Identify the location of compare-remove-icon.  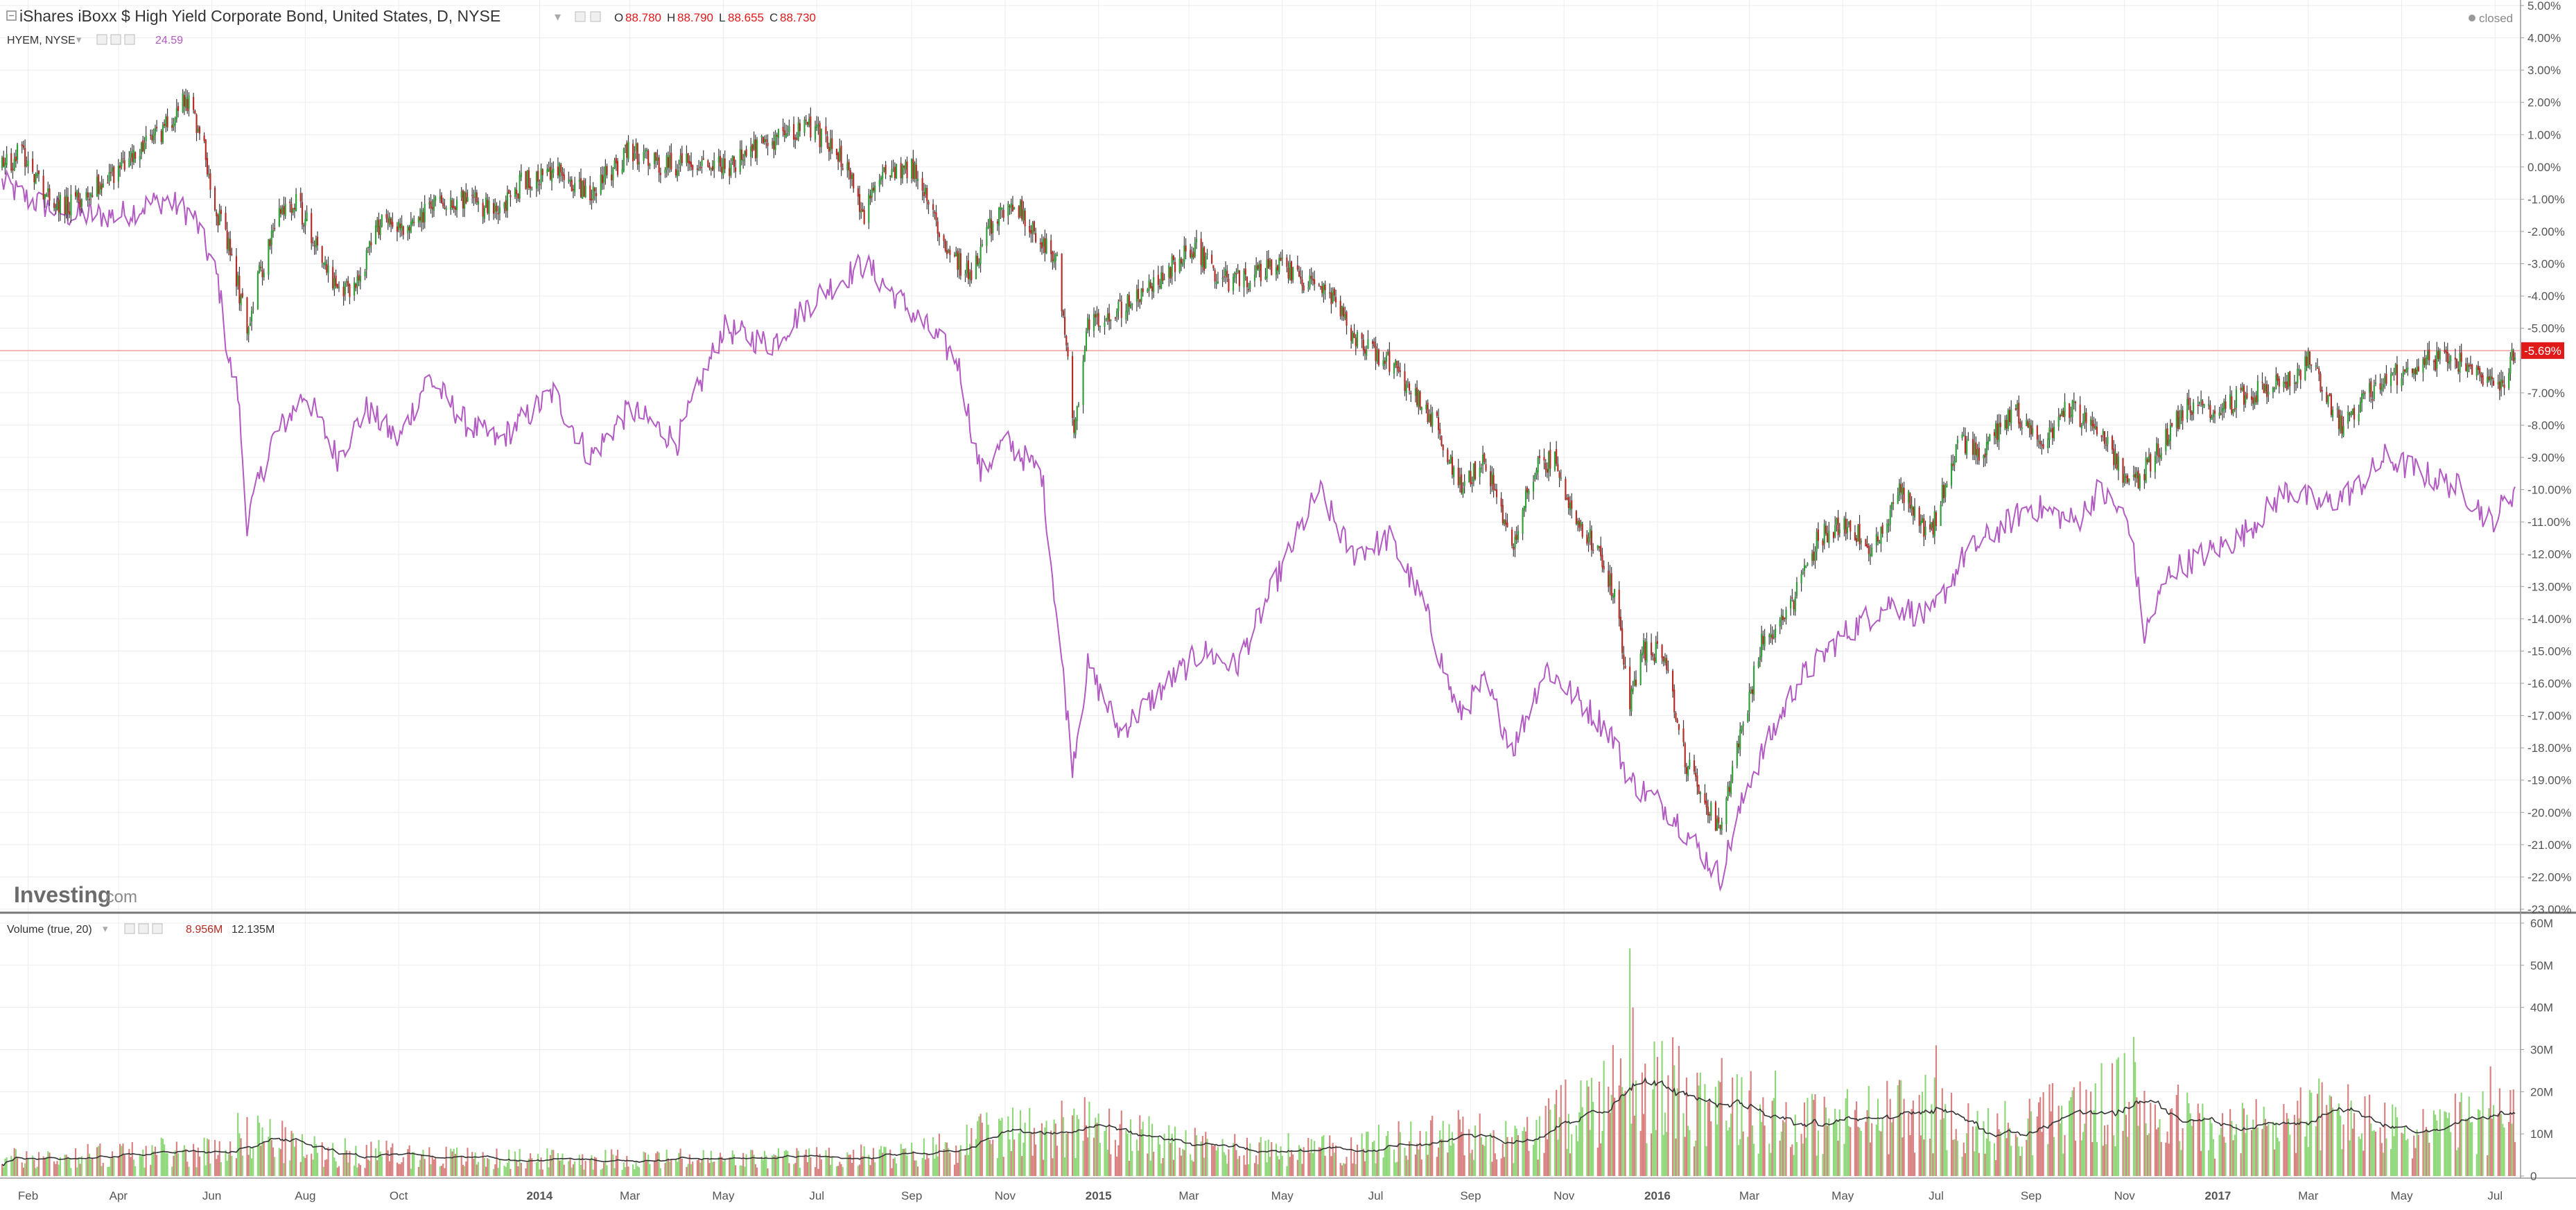
(129, 39).